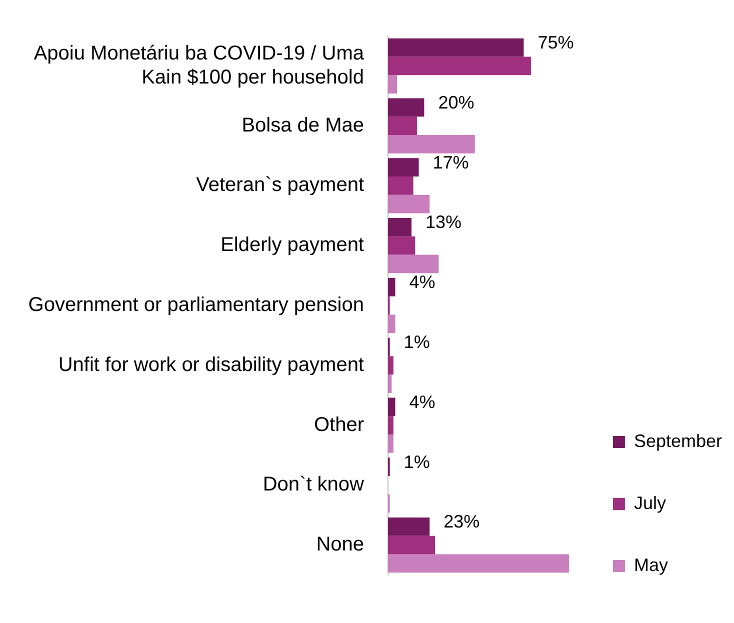 The image size is (734, 623). What do you see at coordinates (650, 502) in the screenshot?
I see `legend-label: July` at bounding box center [650, 502].